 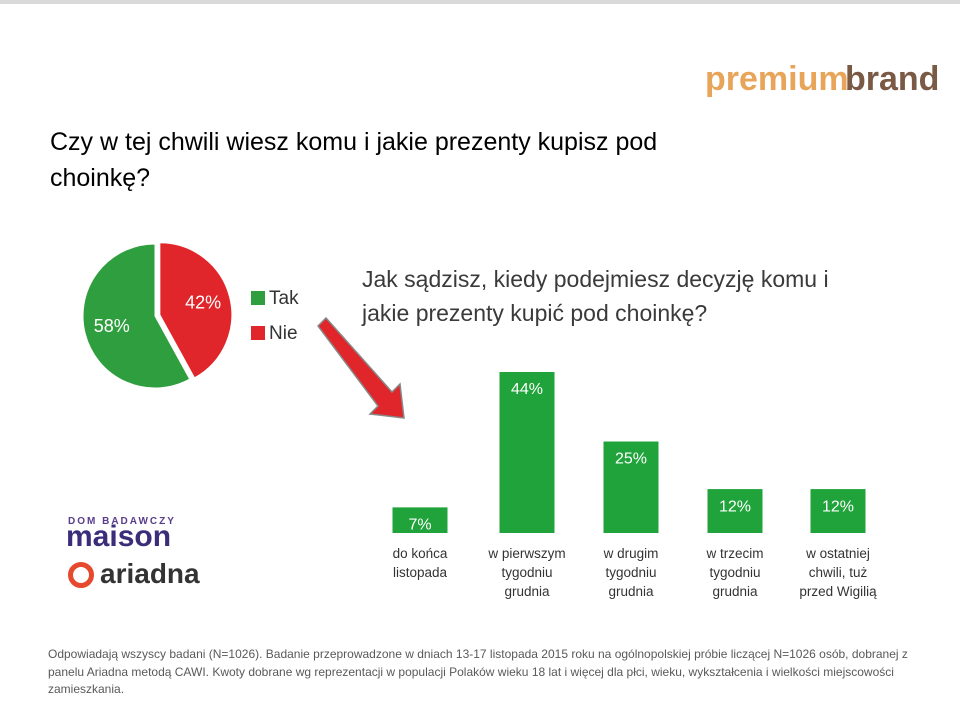 What do you see at coordinates (119, 536) in the screenshot?
I see `logo-maison: maison` at bounding box center [119, 536].